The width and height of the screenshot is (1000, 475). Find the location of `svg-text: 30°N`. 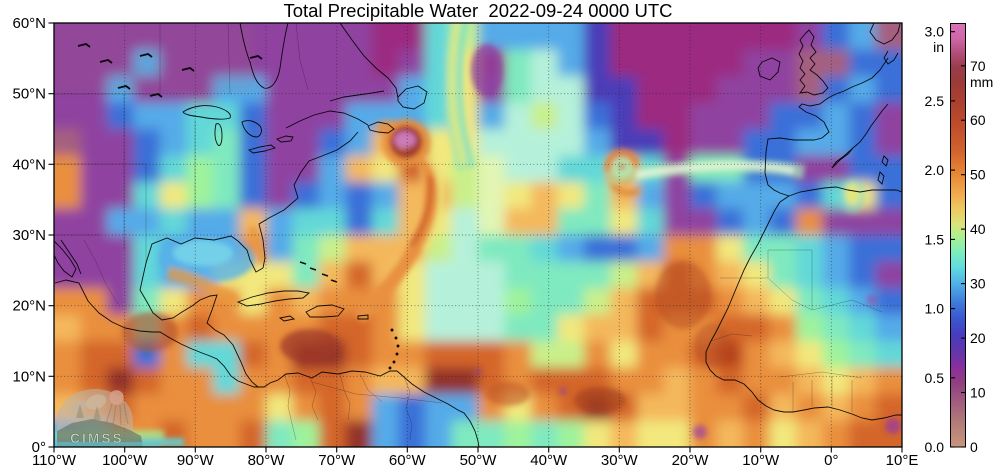

svg-text: 30°N is located at coordinates (29, 235).